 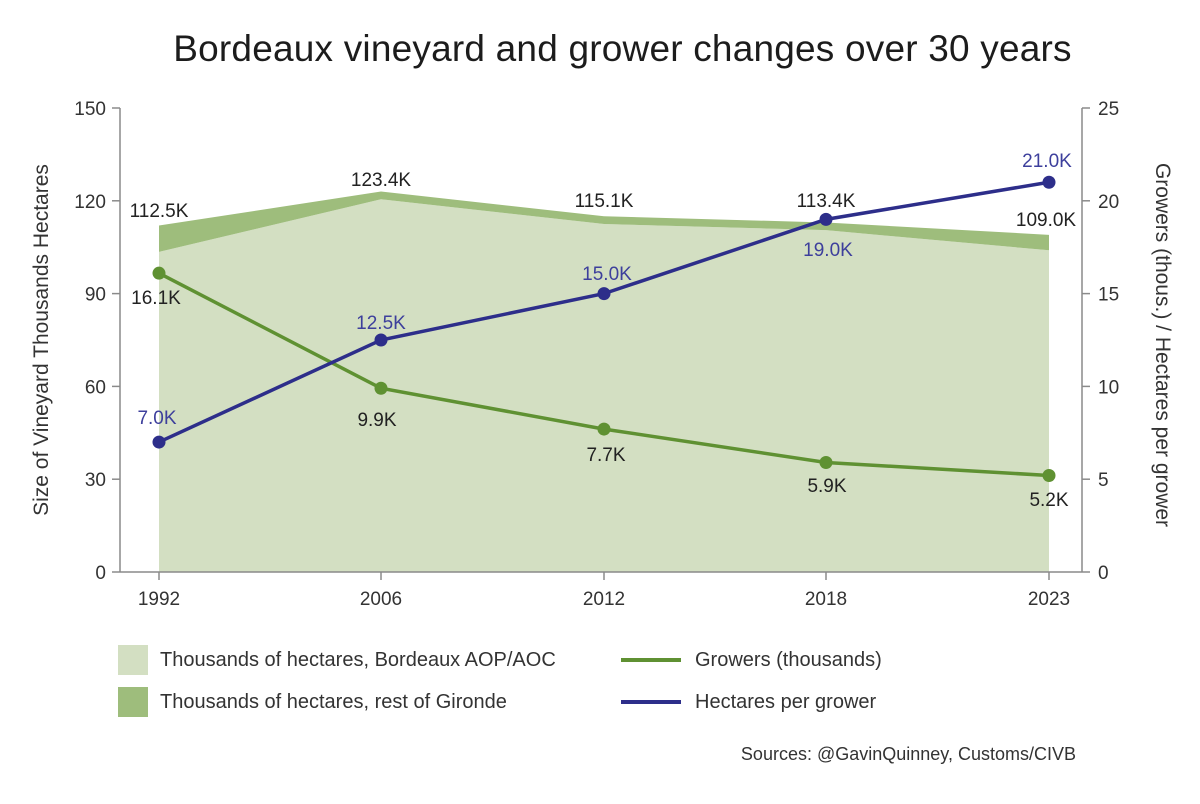 I want to click on legend-item-growers: Growers (thousands), so click(x=751, y=660).